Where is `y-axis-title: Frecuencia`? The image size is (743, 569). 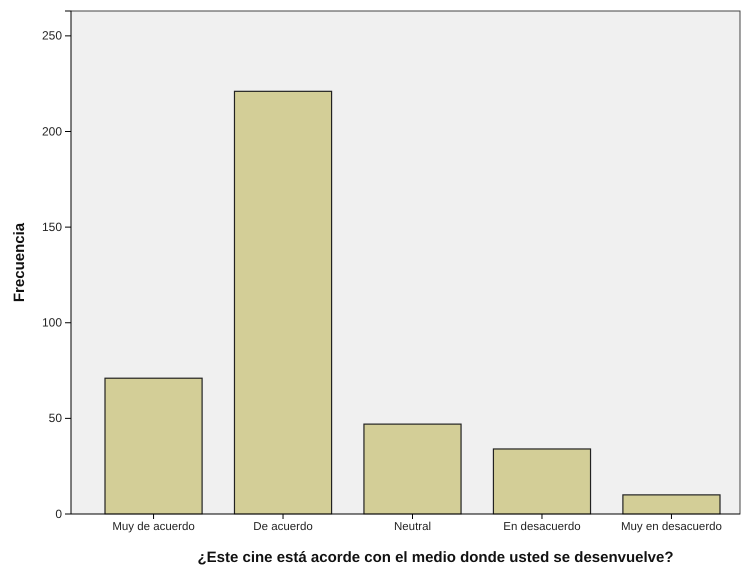 y-axis-title: Frecuencia is located at coordinates (19, 262).